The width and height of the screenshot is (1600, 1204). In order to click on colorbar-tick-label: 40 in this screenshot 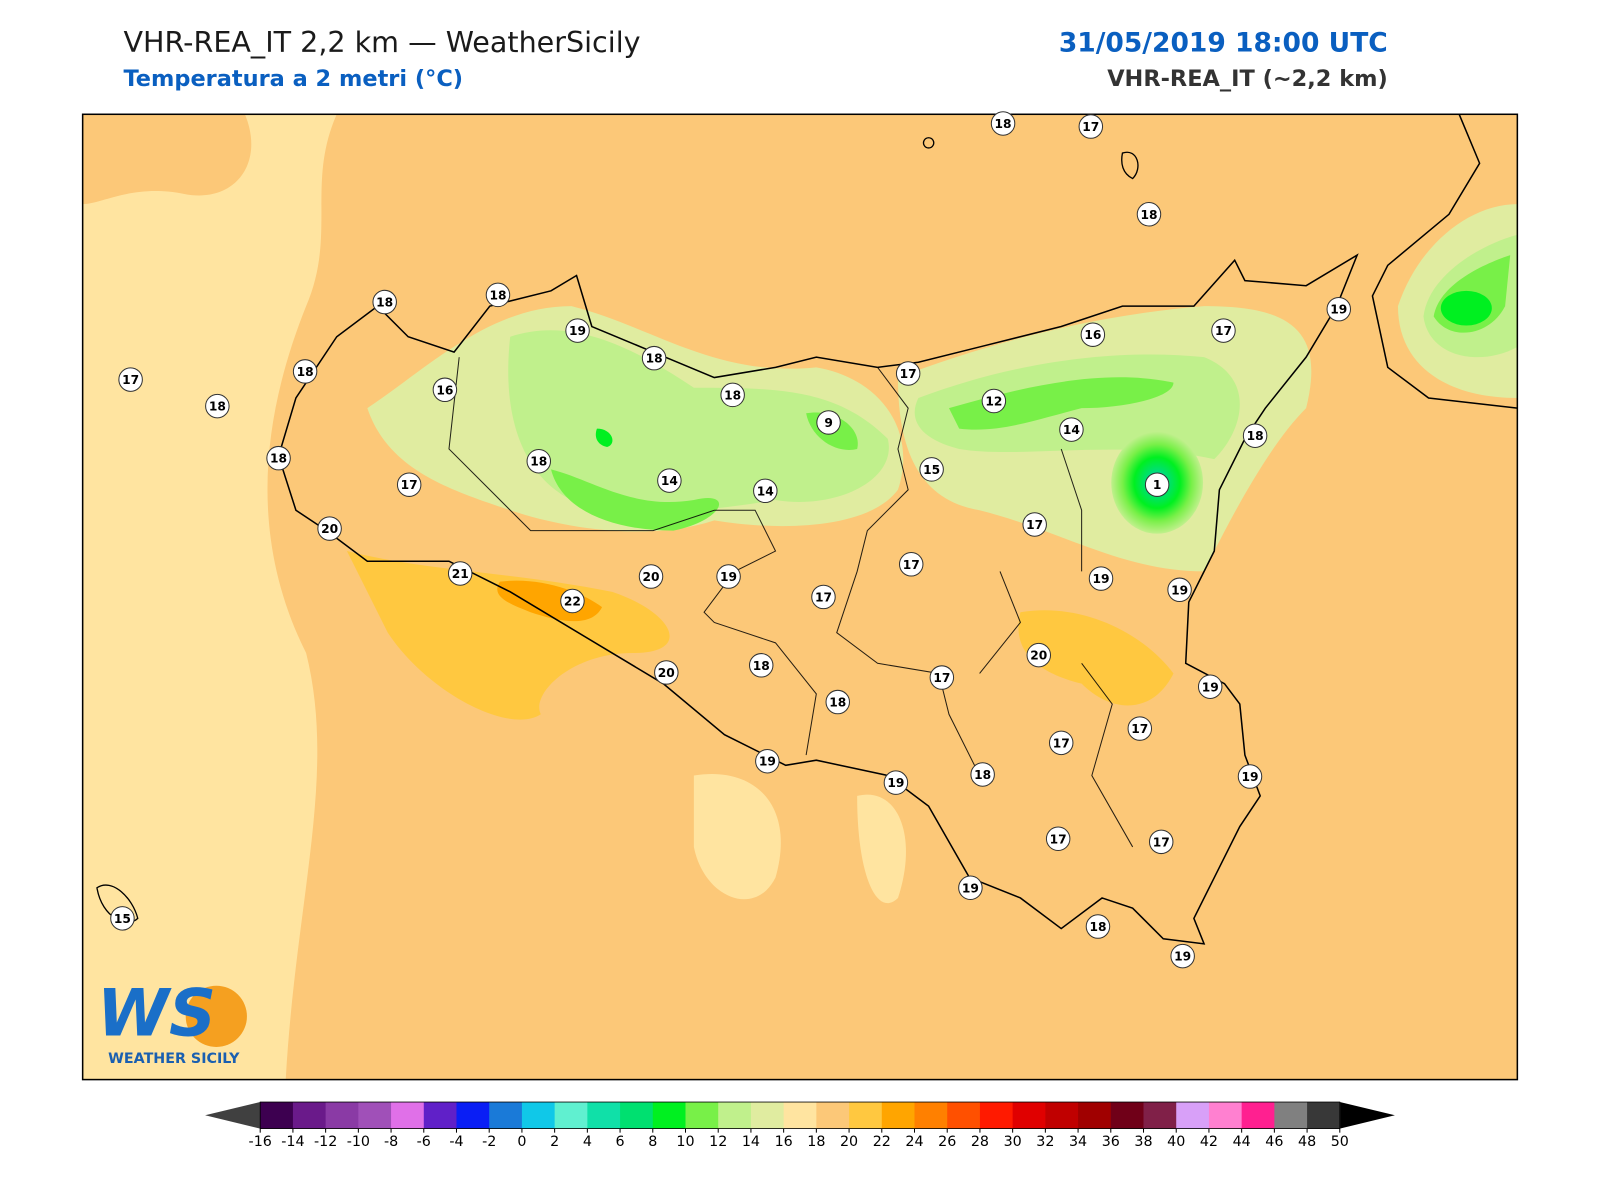, I will do `click(1176, 1142)`.